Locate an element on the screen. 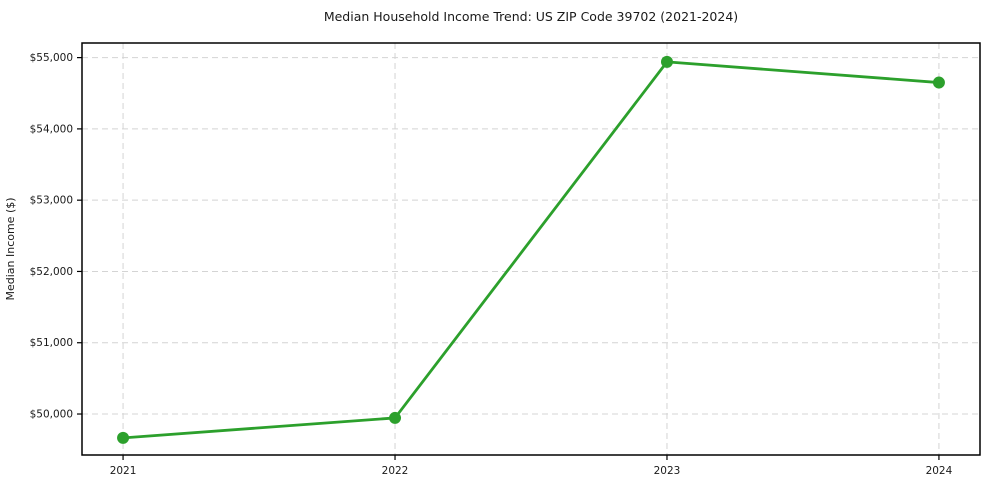 The width and height of the screenshot is (989, 490). data-point-2023 is located at coordinates (666, 61).